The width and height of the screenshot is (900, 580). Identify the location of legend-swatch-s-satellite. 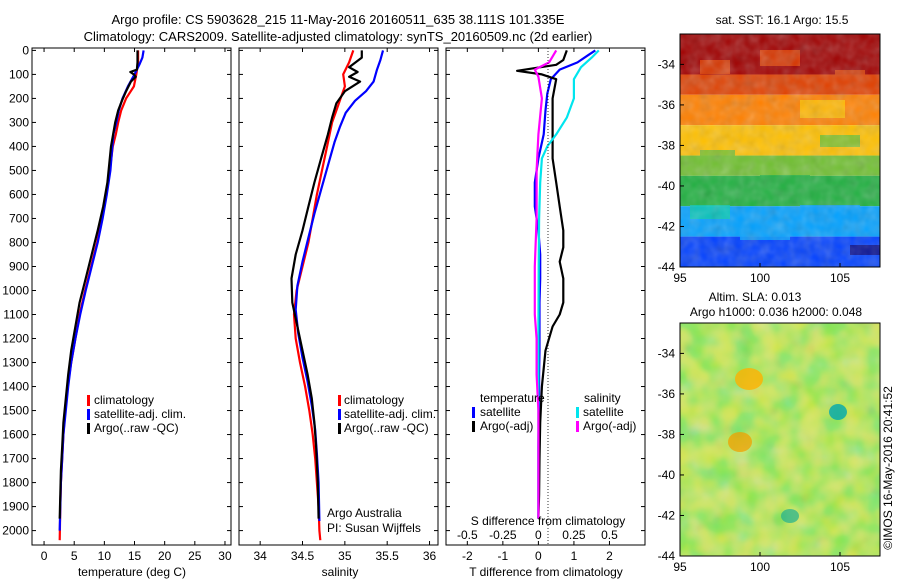
(577, 412).